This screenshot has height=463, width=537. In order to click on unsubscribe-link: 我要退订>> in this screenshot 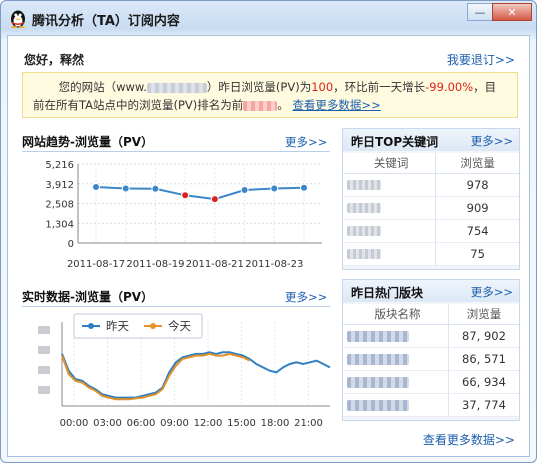, I will do `click(480, 60)`.